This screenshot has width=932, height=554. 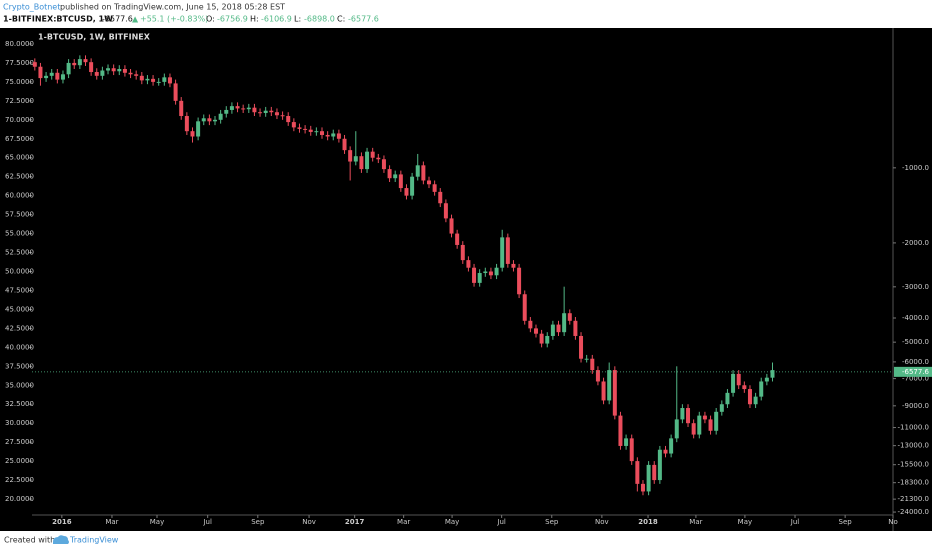 What do you see at coordinates (19, 480) in the screenshot?
I see `y-tick-label: 22.5000` at bounding box center [19, 480].